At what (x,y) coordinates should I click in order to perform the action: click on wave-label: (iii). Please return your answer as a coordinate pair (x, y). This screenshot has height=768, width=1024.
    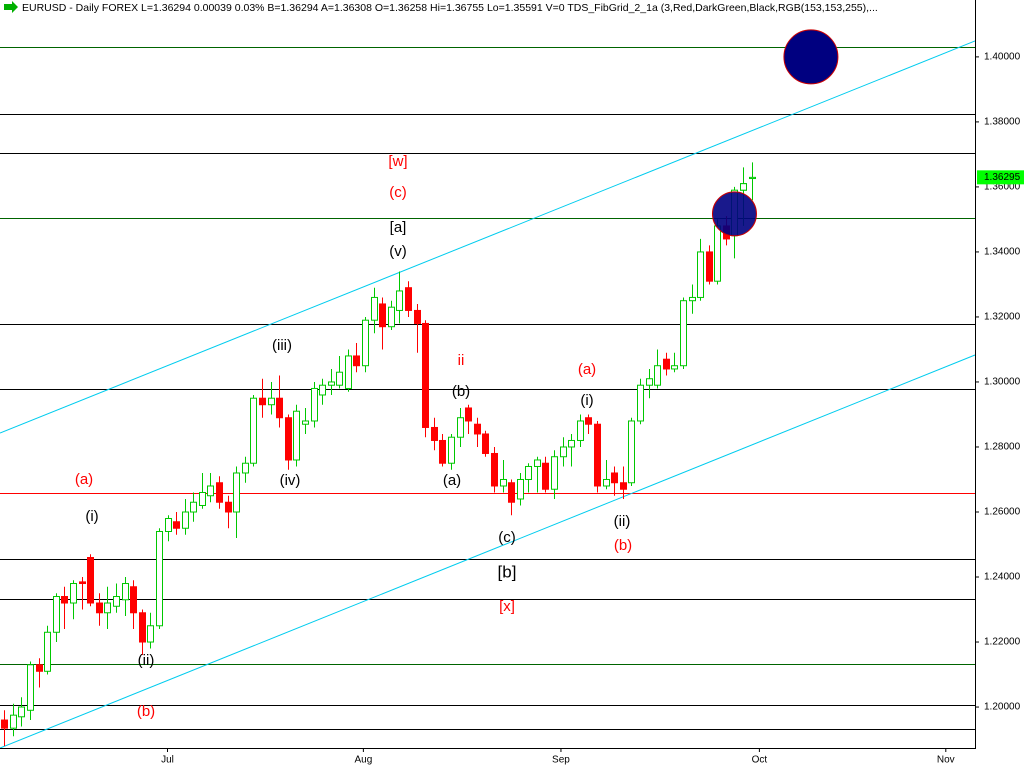
    Looking at the image, I should click on (282, 345).